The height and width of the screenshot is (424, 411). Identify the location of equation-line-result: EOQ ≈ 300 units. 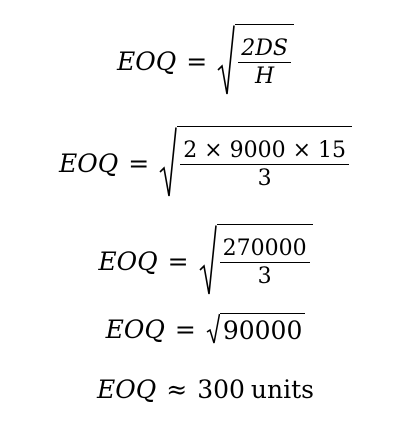
(205, 389).